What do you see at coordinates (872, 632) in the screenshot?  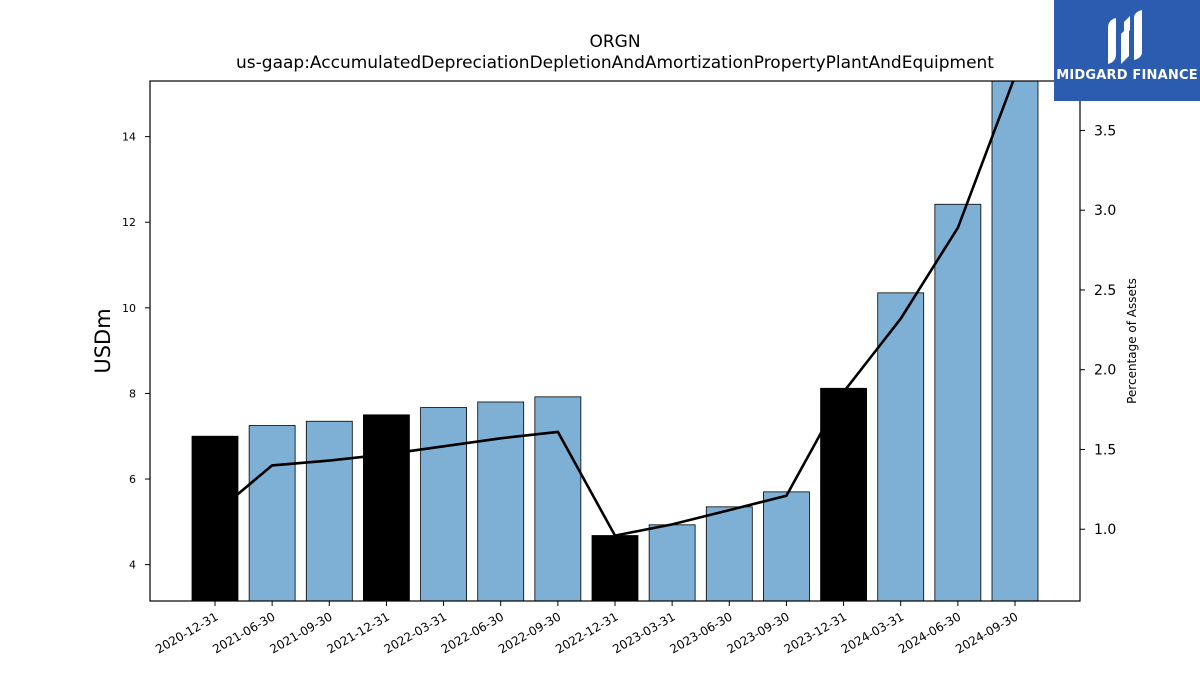 I see `x-tick-label: 2024-03-31` at bounding box center [872, 632].